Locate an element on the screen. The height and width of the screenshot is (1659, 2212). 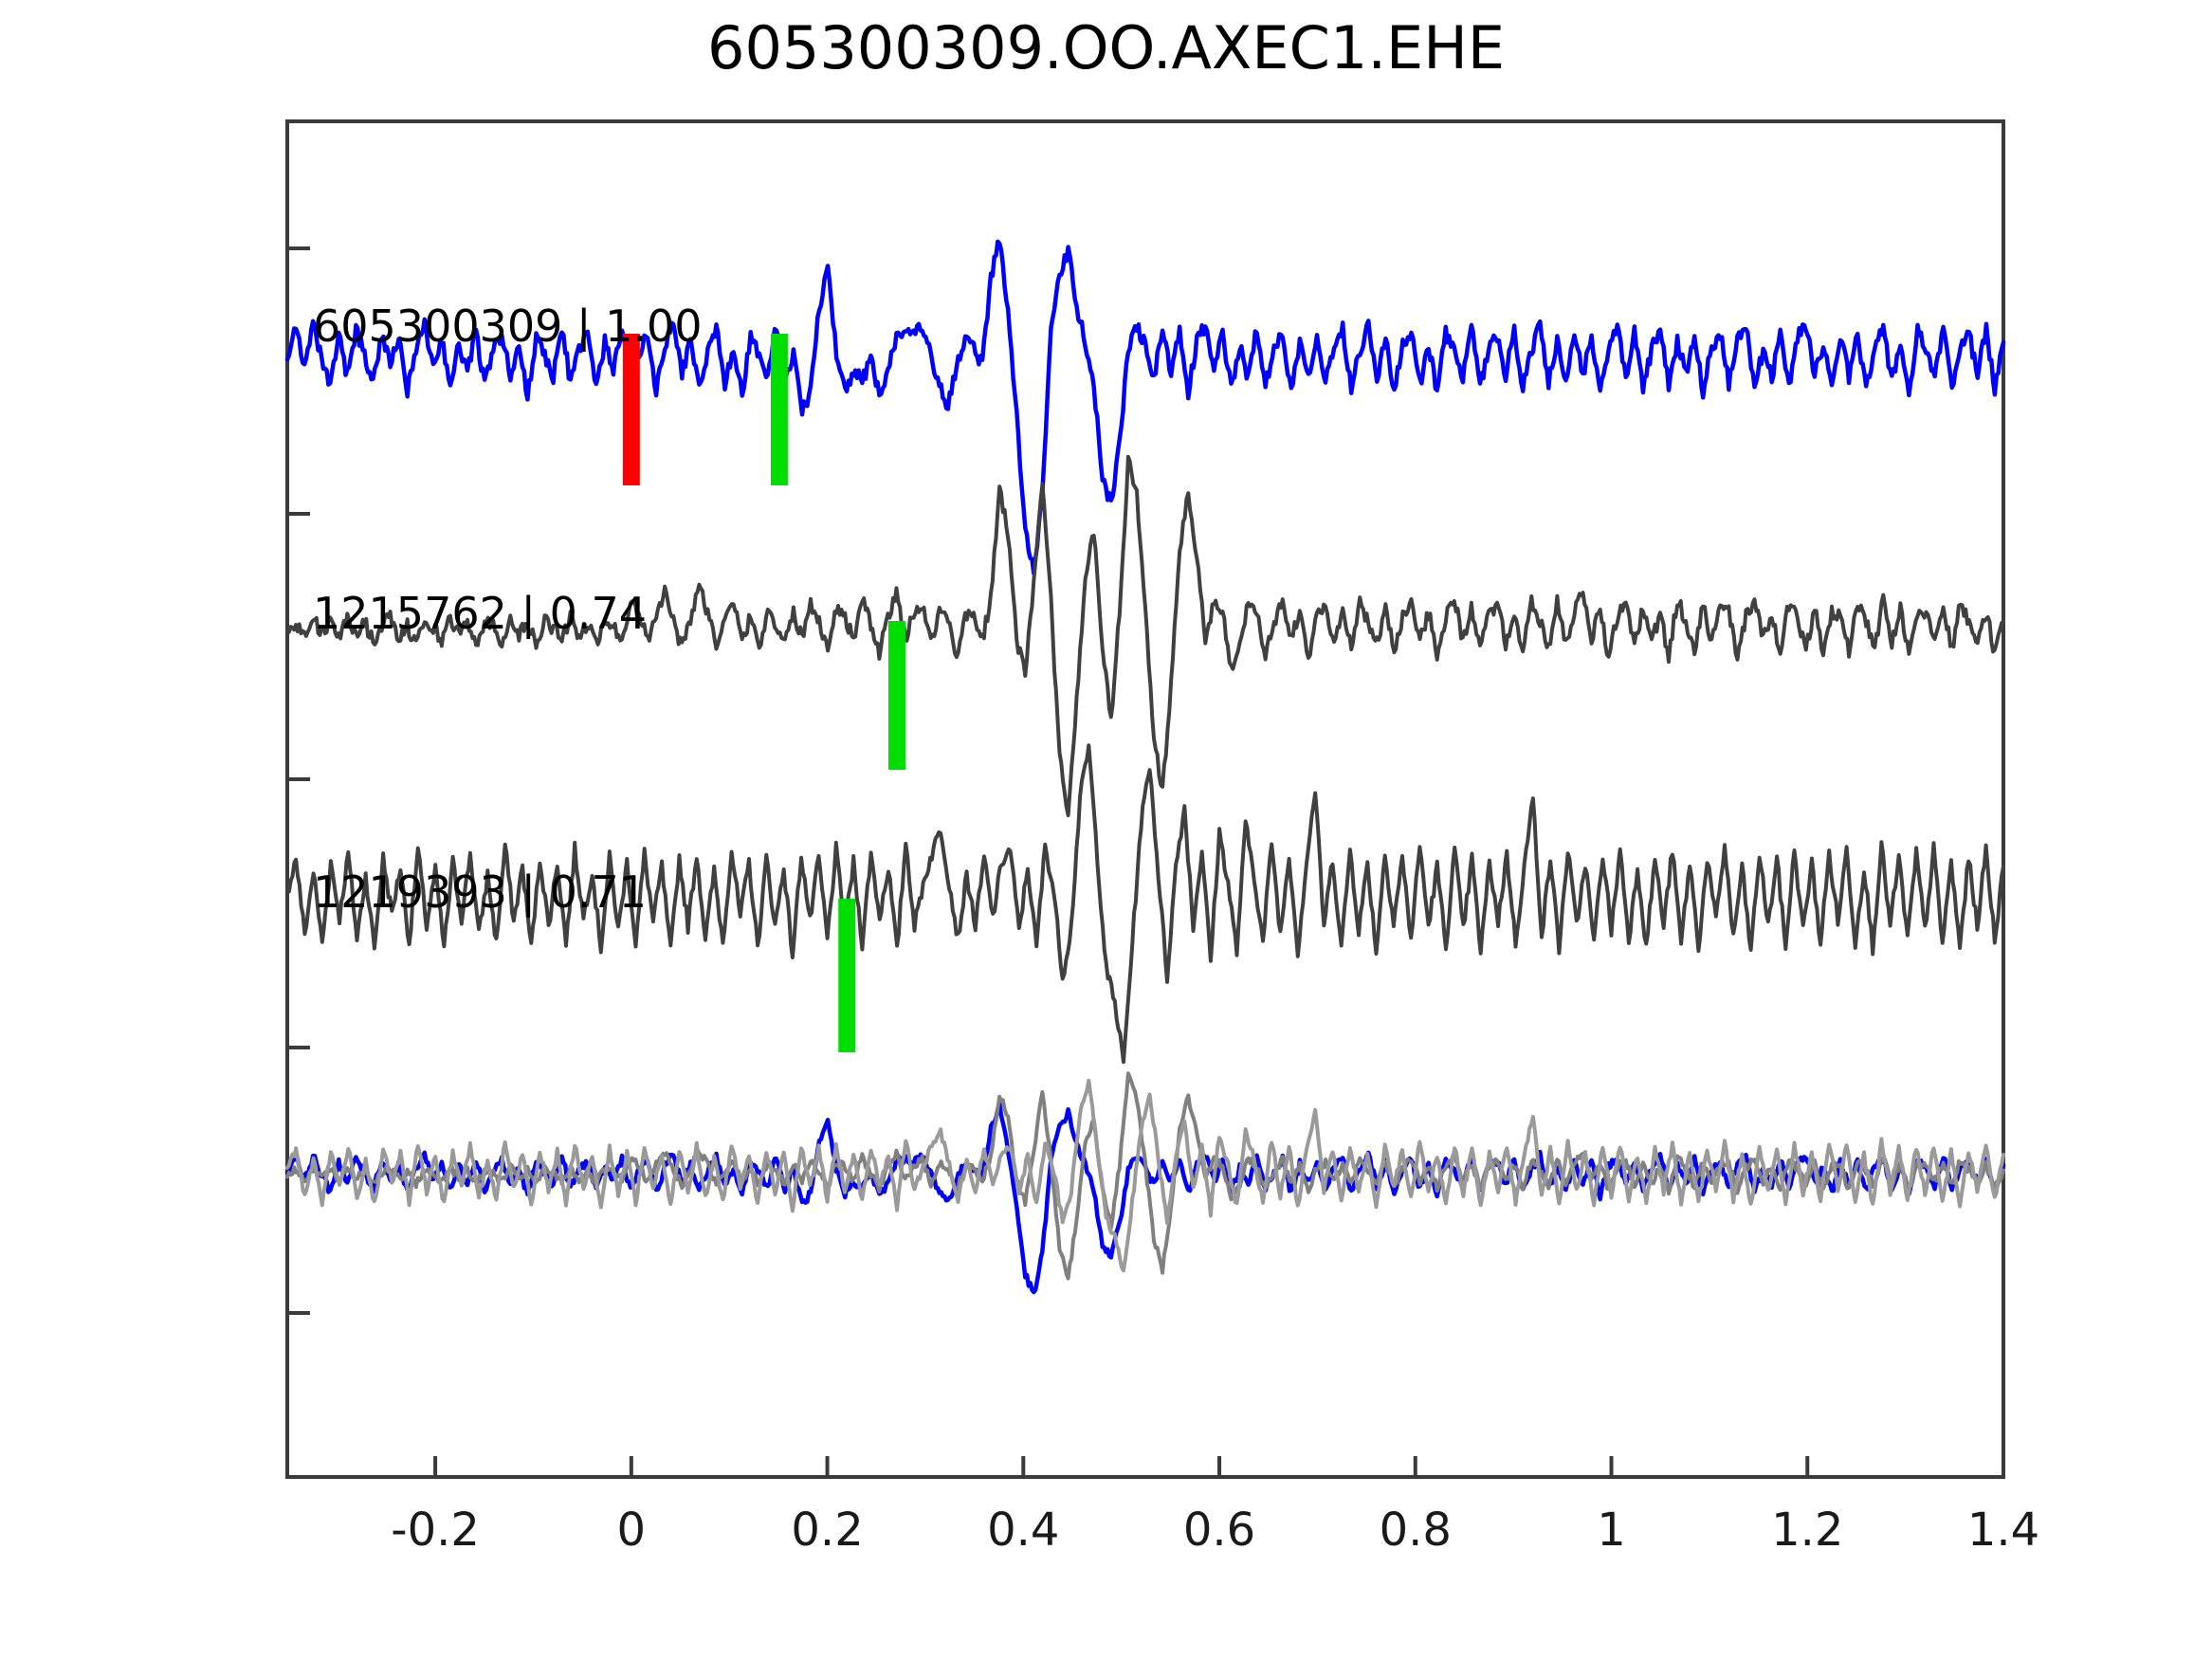
x-tick-label: 0.2 is located at coordinates (827, 1530).